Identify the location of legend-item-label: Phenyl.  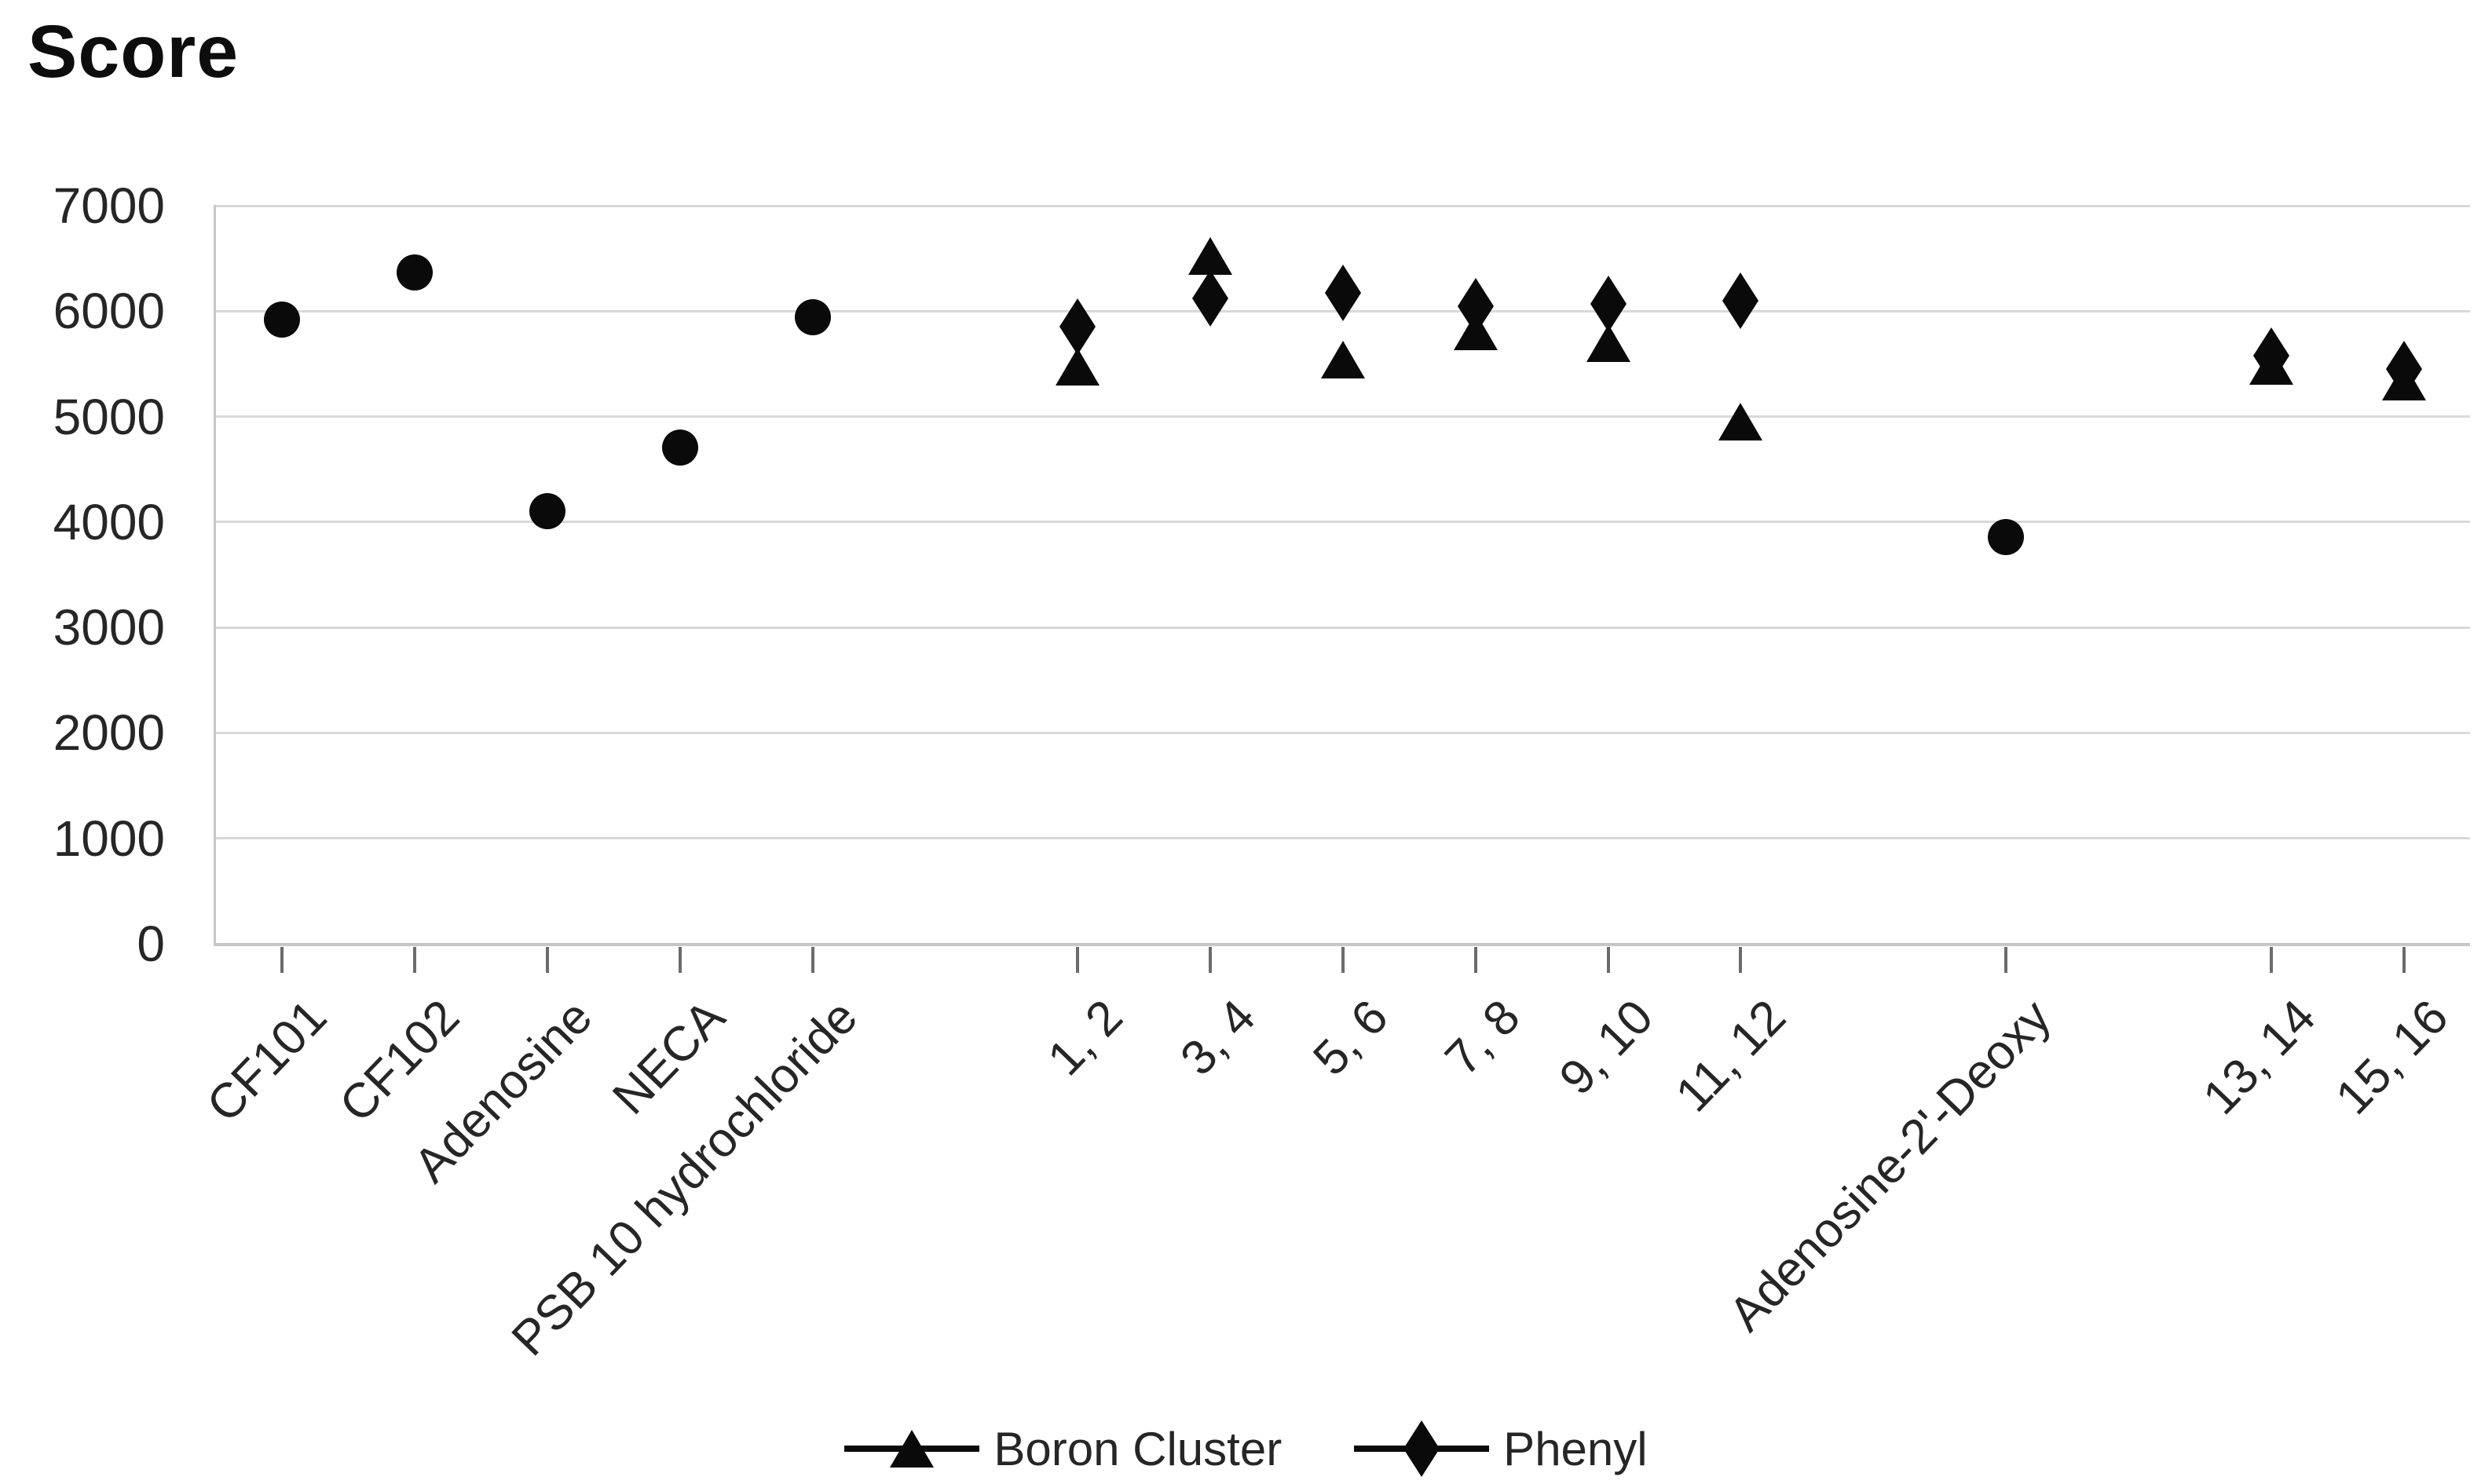
(1575, 1448).